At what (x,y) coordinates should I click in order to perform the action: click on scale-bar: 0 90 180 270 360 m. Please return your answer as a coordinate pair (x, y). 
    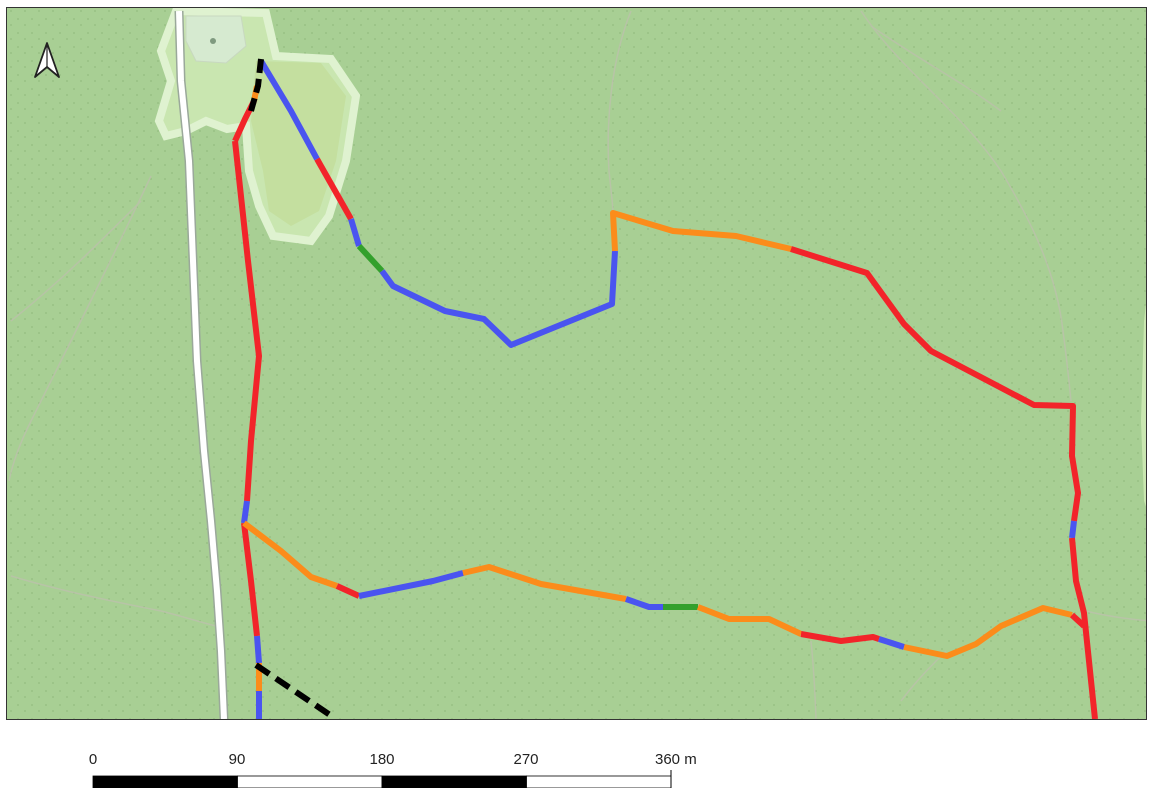
    Looking at the image, I should click on (393, 769).